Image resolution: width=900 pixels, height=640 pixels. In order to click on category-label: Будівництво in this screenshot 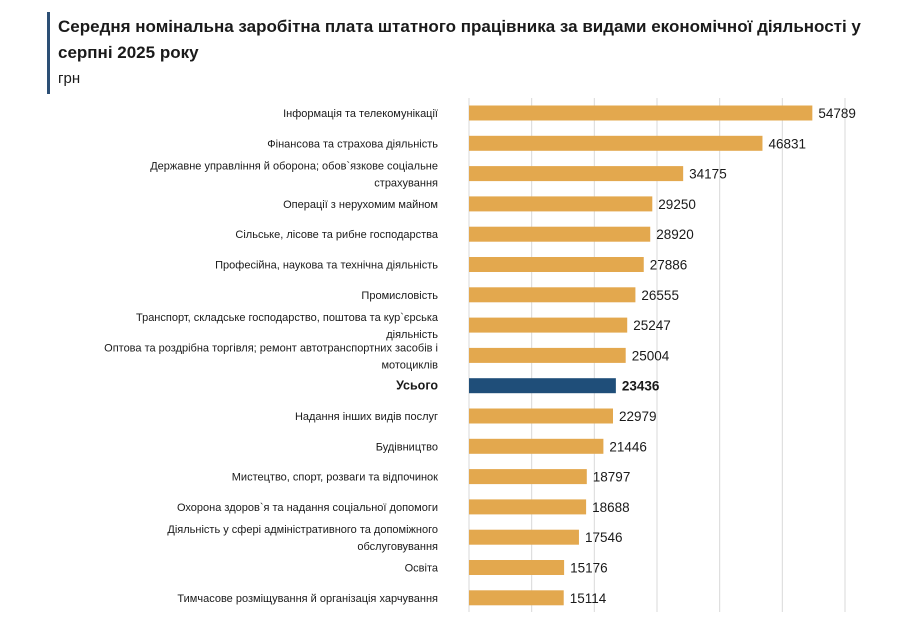, I will do `click(407, 447)`.